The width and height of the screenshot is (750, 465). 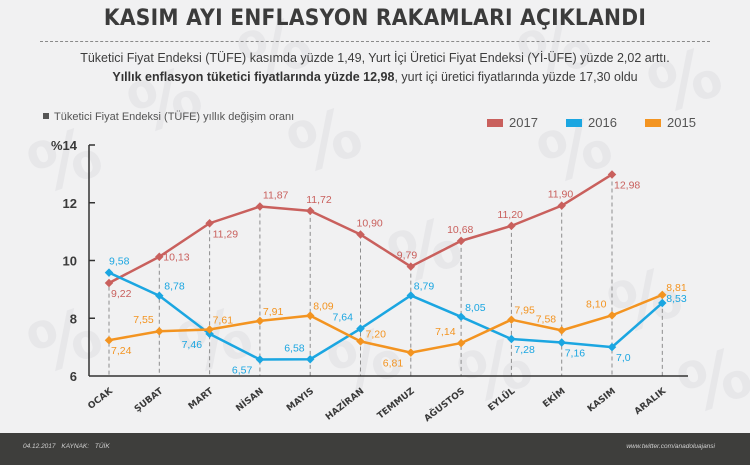 What do you see at coordinates (70, 203) in the screenshot?
I see `y-tick-label: 12` at bounding box center [70, 203].